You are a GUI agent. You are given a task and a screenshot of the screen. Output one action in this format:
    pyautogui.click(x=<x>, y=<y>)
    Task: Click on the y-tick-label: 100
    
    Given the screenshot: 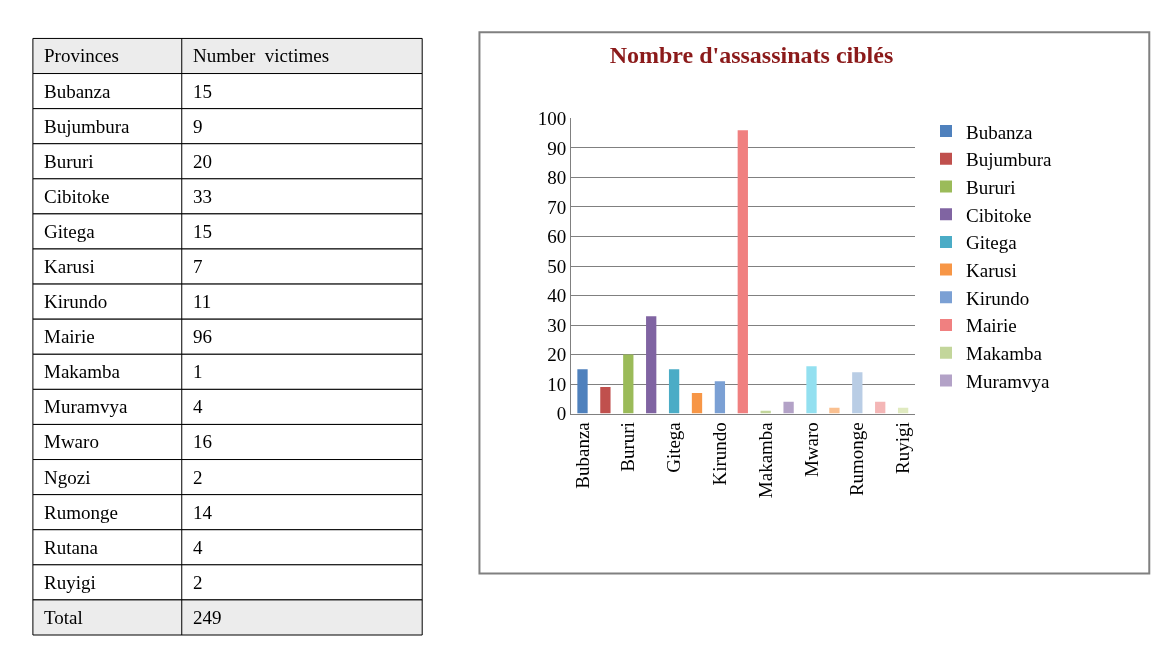 What is the action you would take?
    pyautogui.click(x=552, y=119)
    